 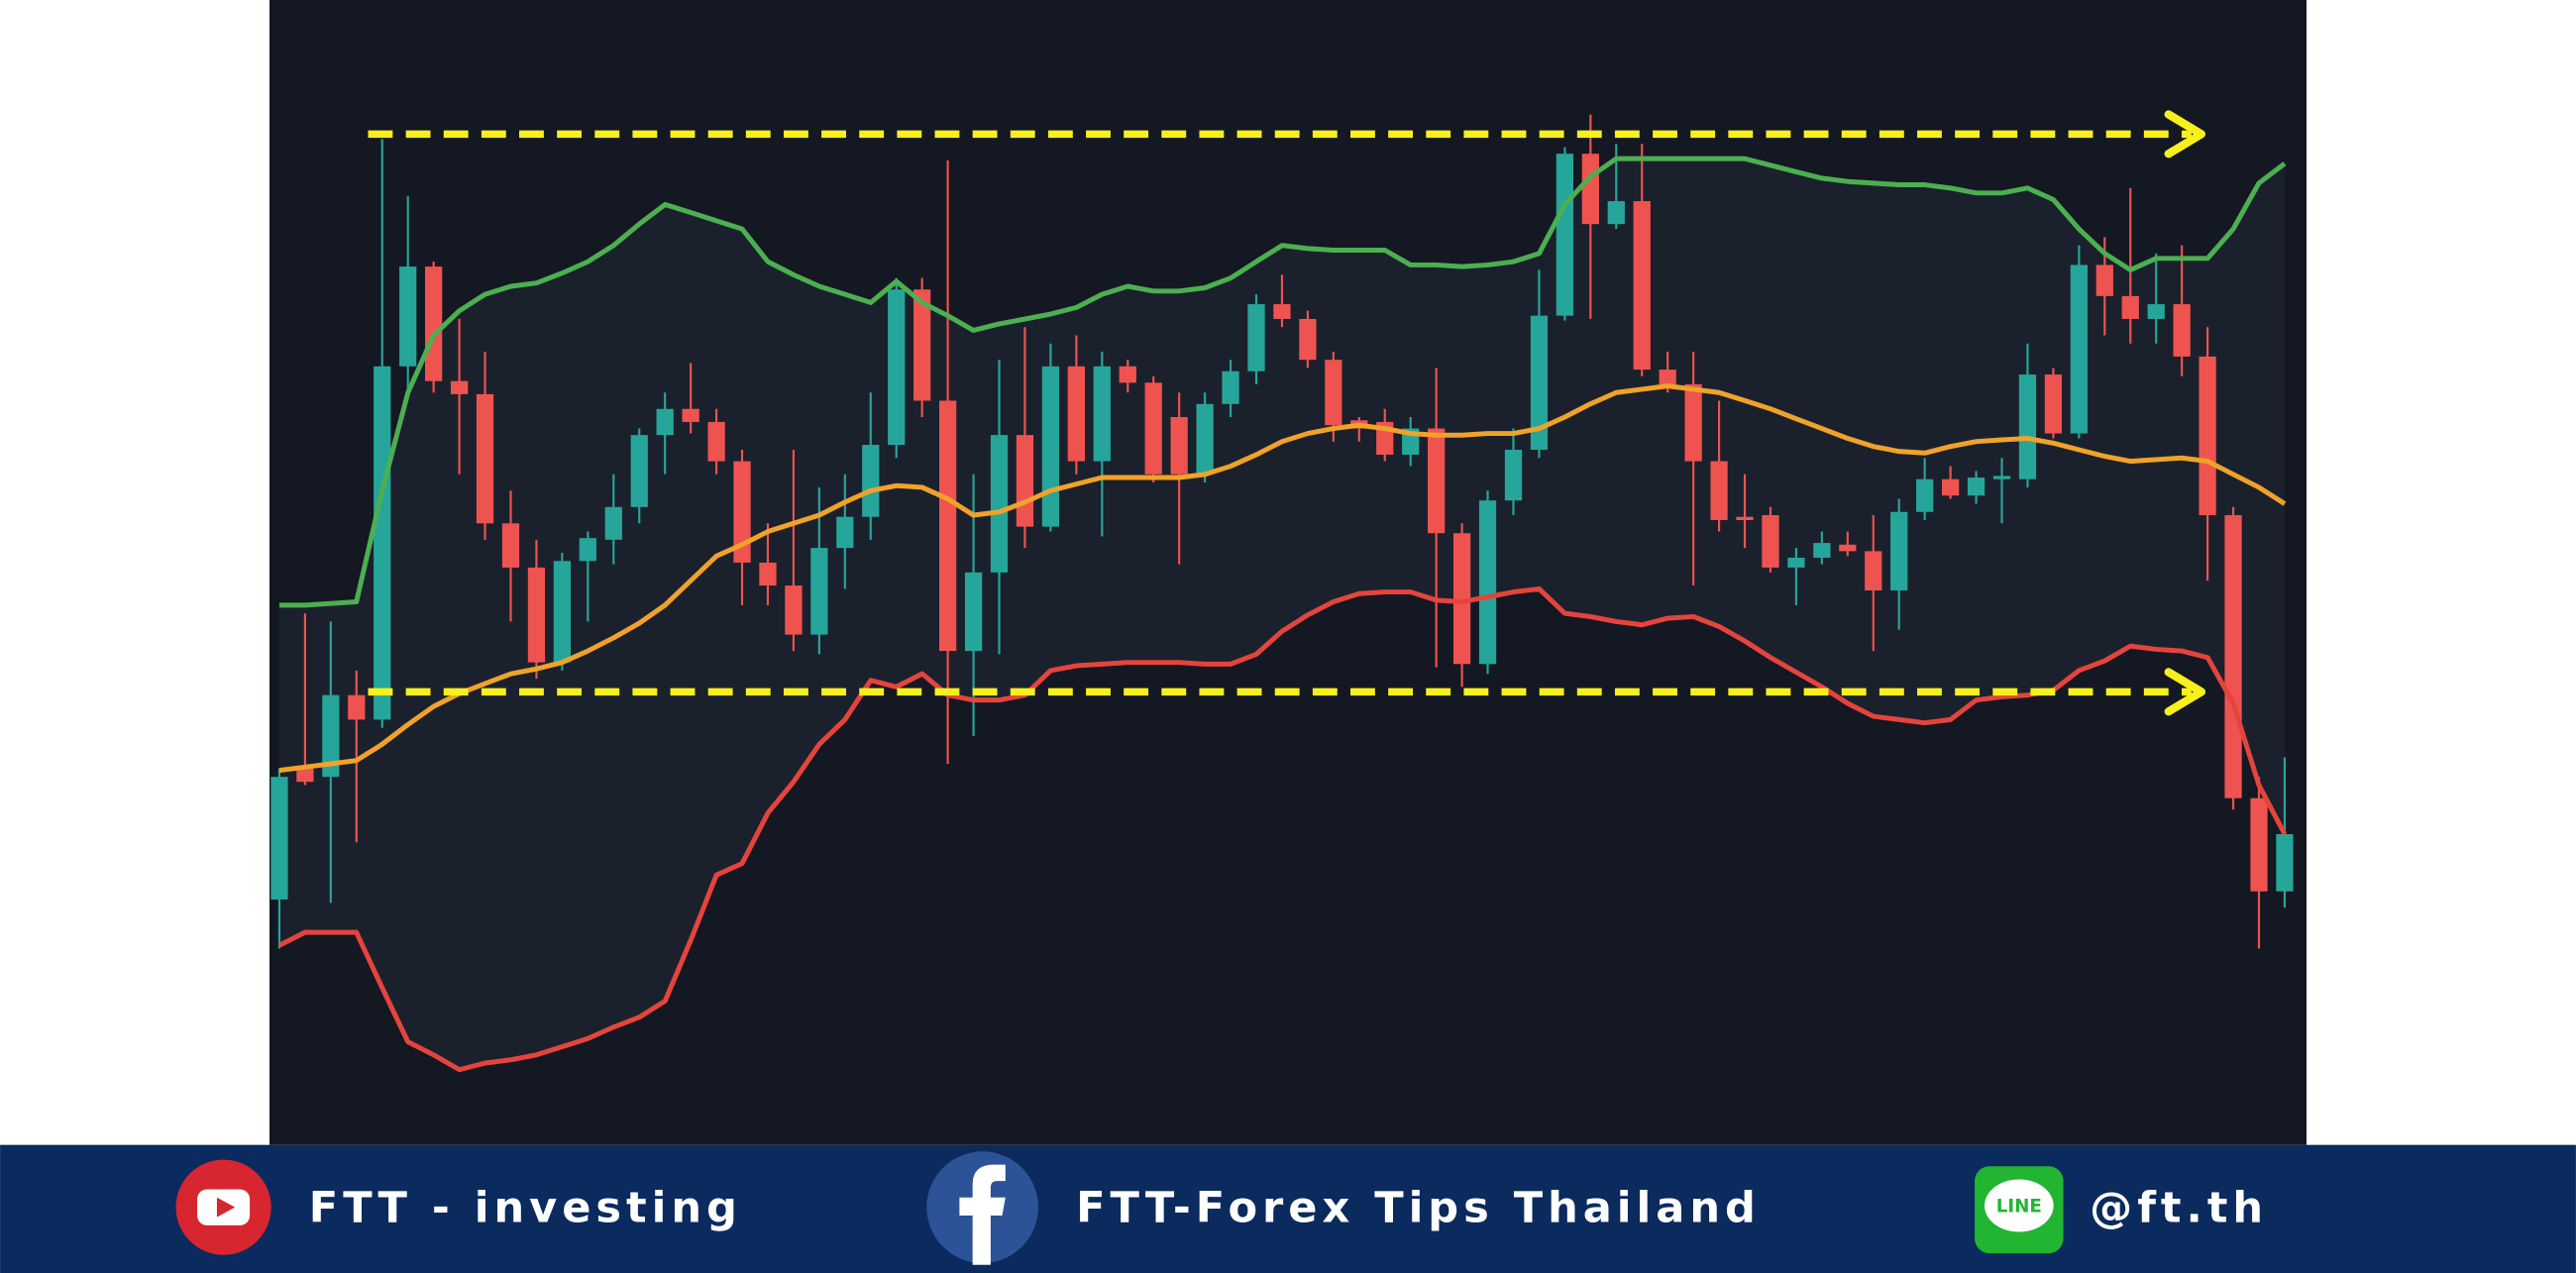 I want to click on line-icon-text: LINE, so click(x=2019, y=1207).